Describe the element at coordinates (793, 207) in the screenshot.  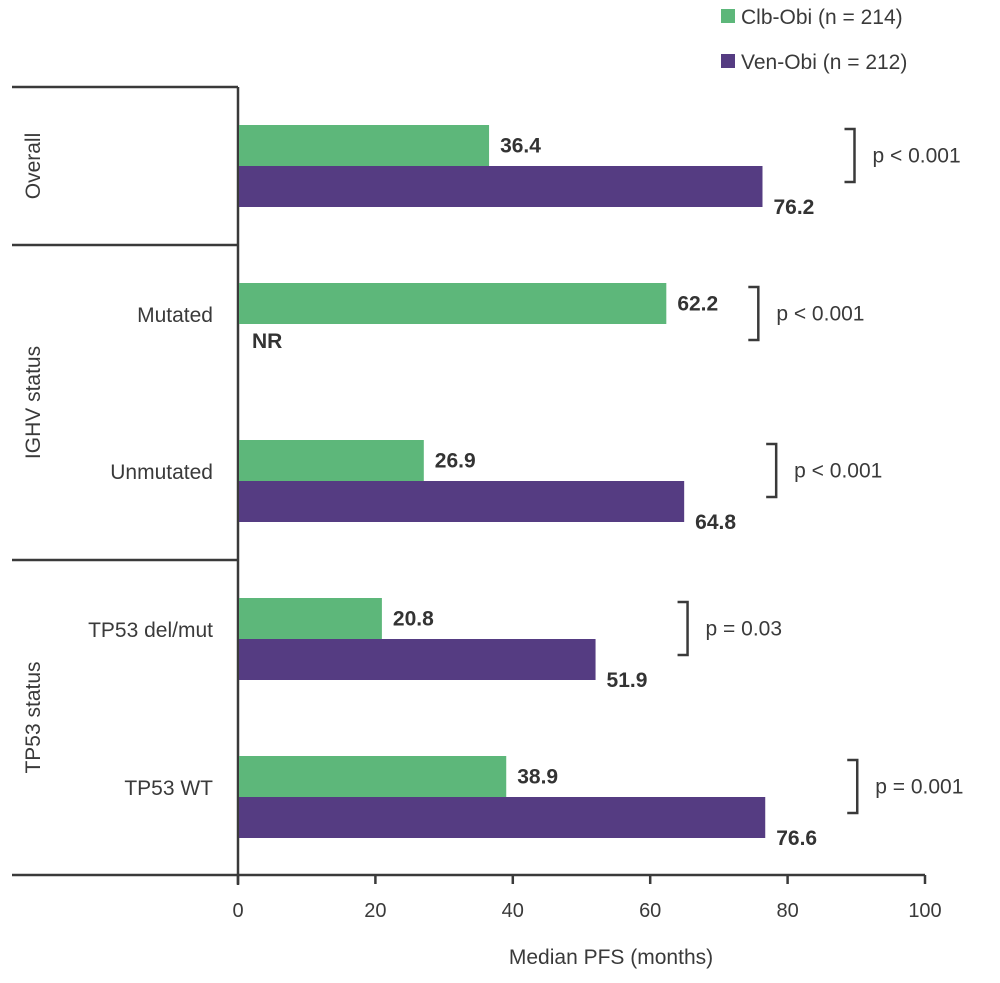
I see `bar-value-label: 76.2` at that location.